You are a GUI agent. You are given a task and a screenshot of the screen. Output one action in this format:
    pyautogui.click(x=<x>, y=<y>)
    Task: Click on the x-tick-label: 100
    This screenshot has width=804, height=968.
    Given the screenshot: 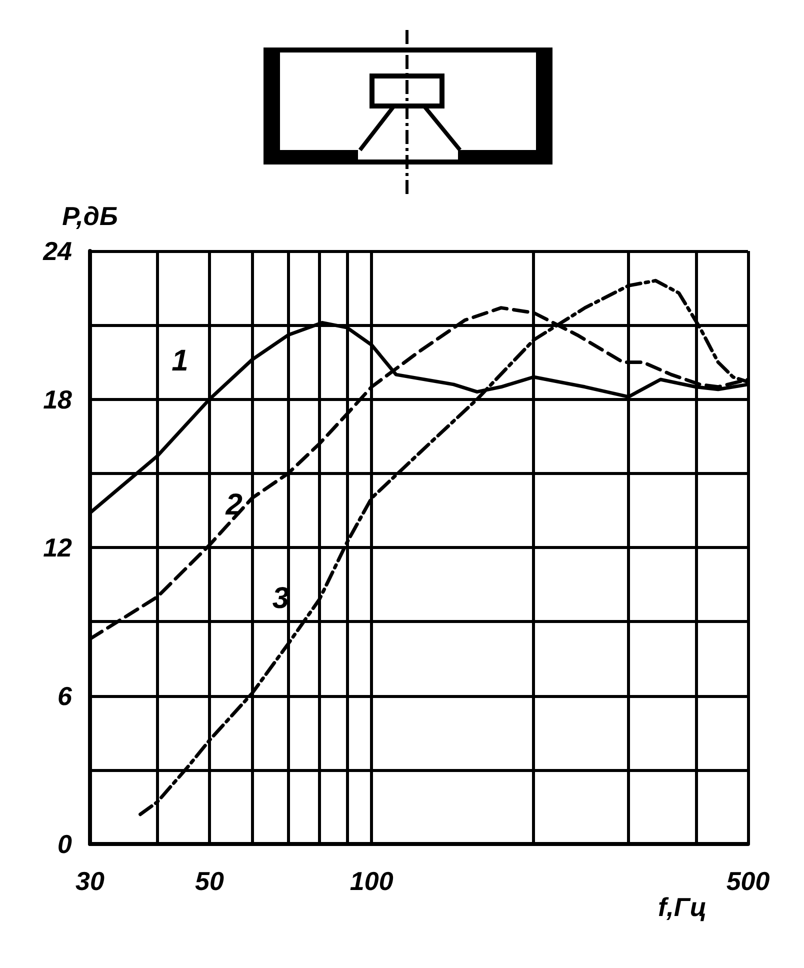 What is the action you would take?
    pyautogui.click(x=372, y=881)
    